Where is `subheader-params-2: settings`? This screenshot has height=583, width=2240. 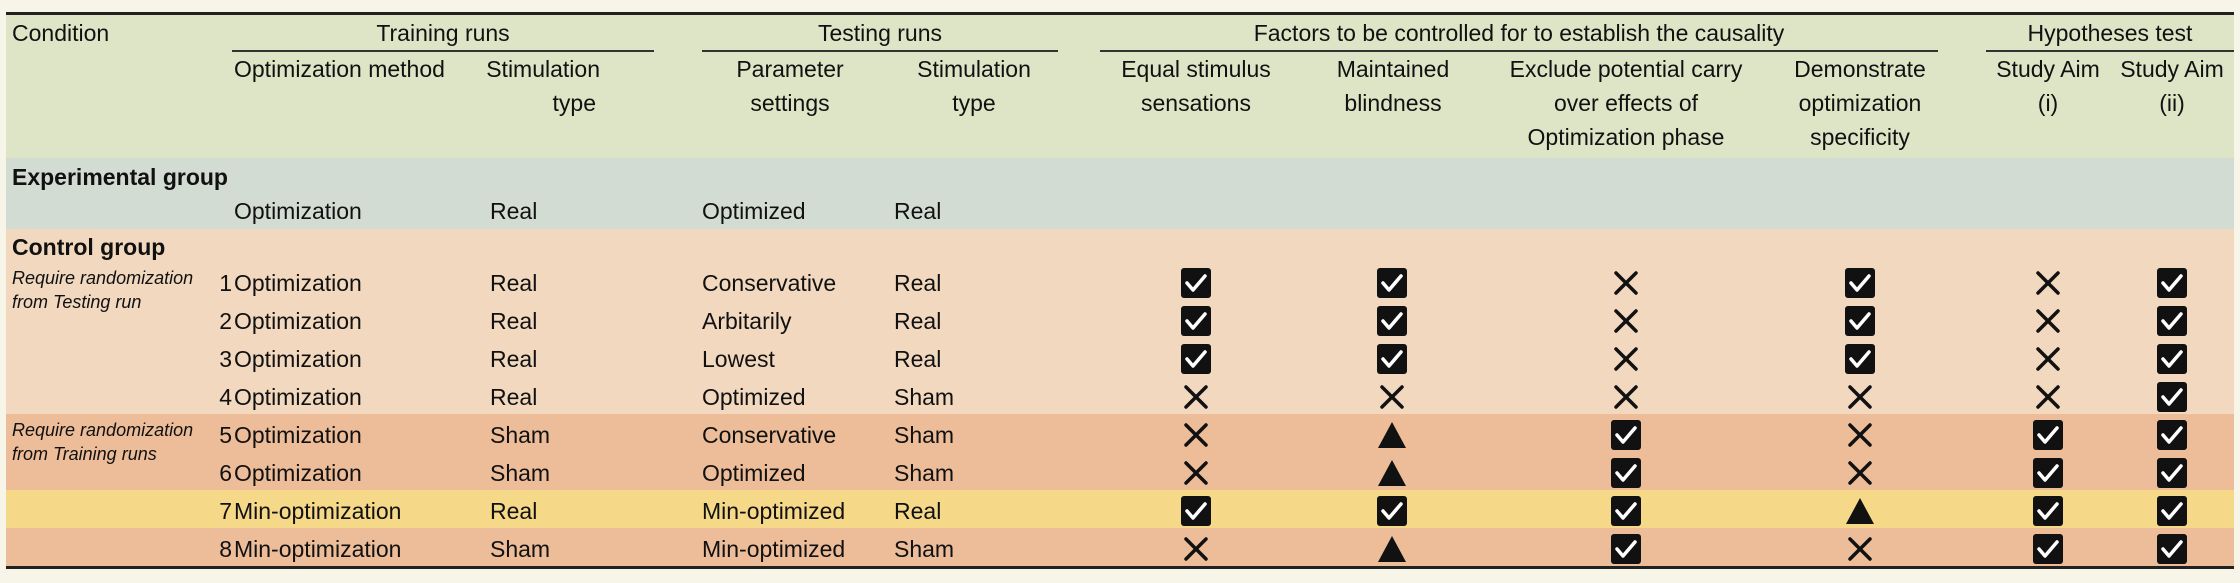 subheader-params-2: settings is located at coordinates (790, 103).